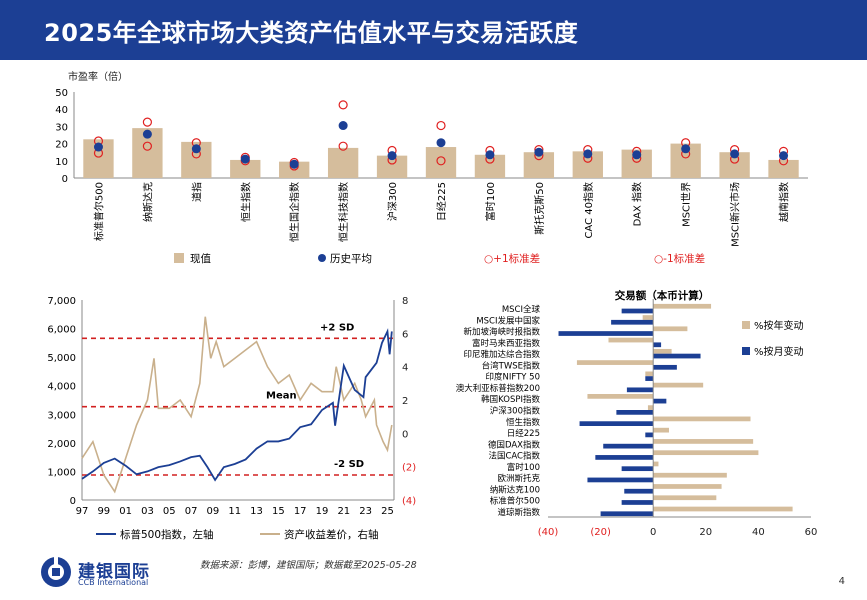  Describe the element at coordinates (343, 511) in the screenshot. I see `x-tick-label: 21` at that location.